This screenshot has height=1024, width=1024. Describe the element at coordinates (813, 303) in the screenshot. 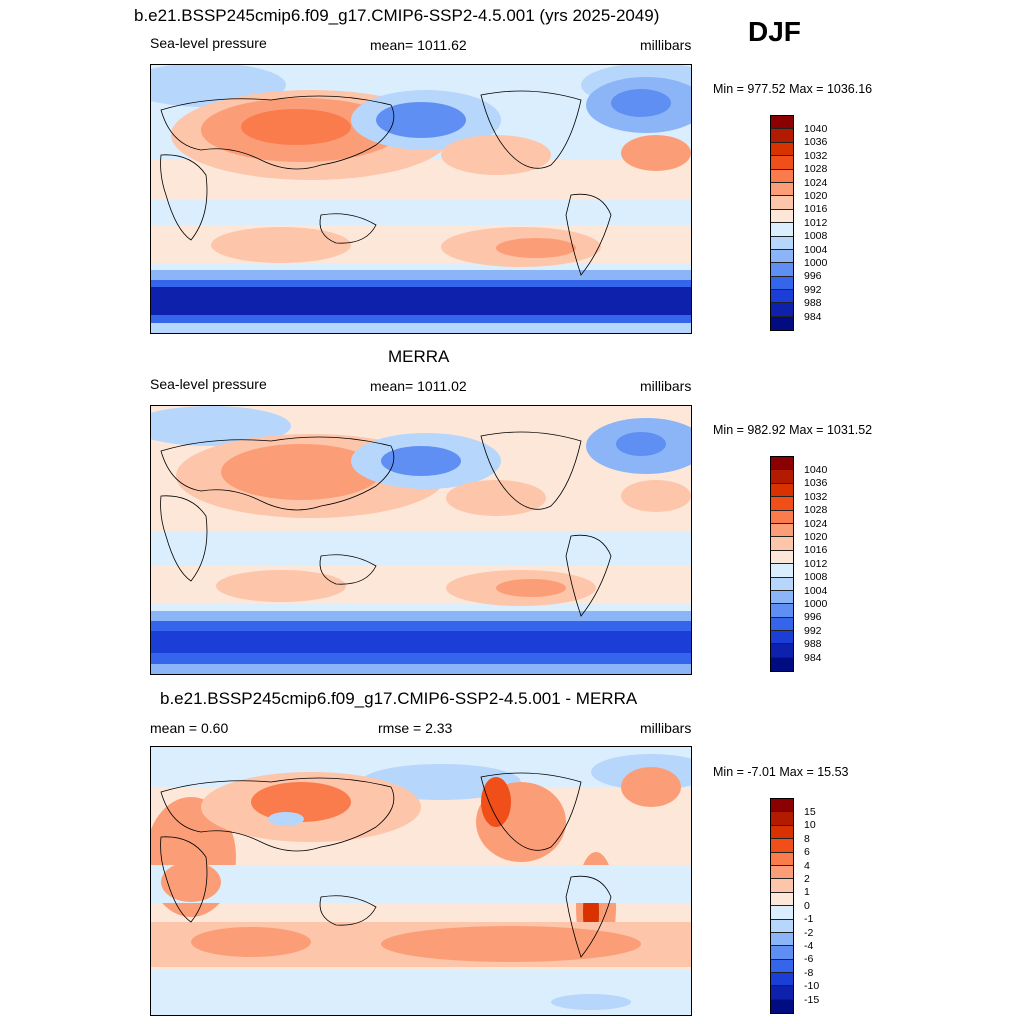

I see `panel-1-colorbar-tick: 988` at that location.